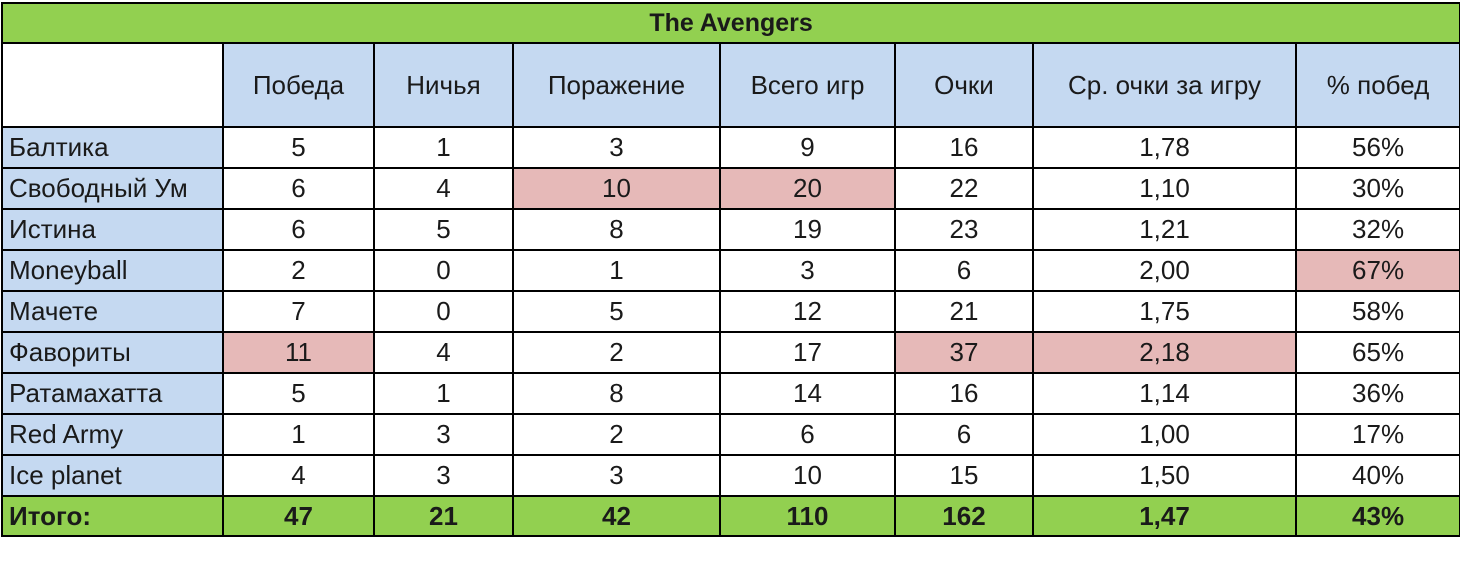  What do you see at coordinates (1377, 516) in the screenshot?
I see `total-cell: 43%` at bounding box center [1377, 516].